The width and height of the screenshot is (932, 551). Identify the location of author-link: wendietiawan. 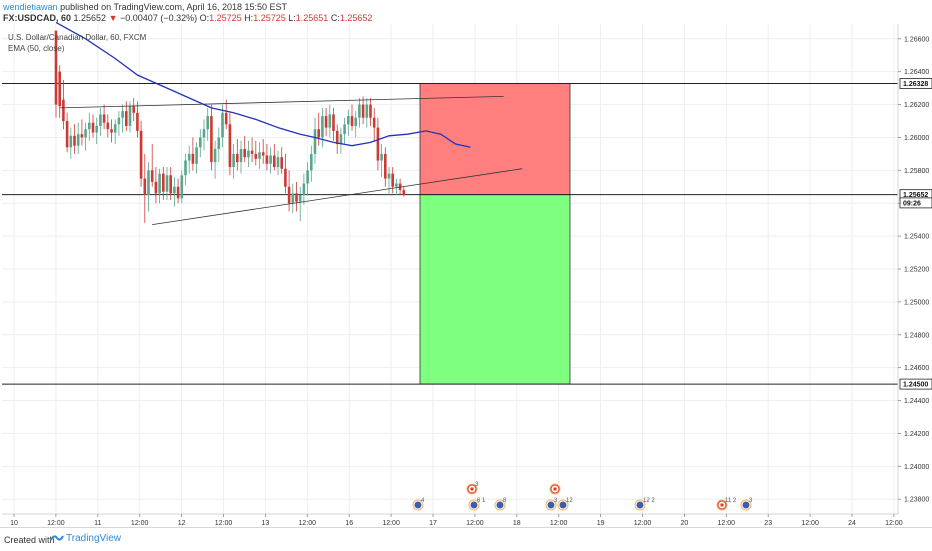
(30, 7).